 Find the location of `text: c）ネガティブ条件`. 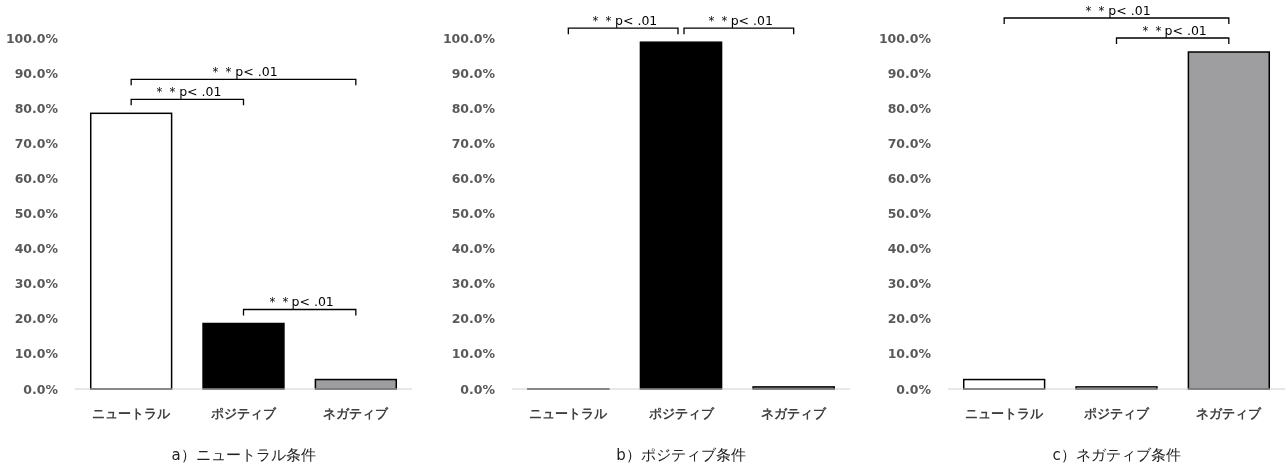

text: c）ネガティブ条件 is located at coordinates (1116, 455).